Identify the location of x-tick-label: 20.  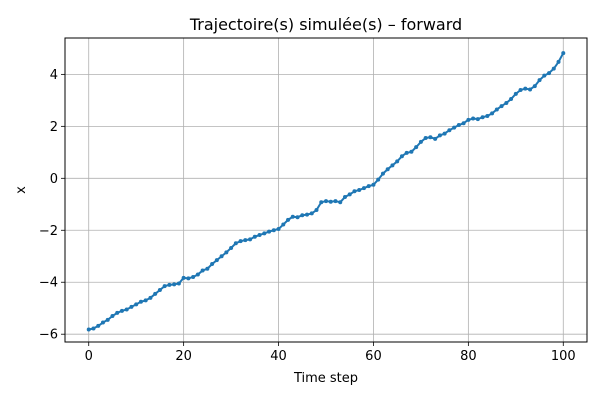
(183, 356).